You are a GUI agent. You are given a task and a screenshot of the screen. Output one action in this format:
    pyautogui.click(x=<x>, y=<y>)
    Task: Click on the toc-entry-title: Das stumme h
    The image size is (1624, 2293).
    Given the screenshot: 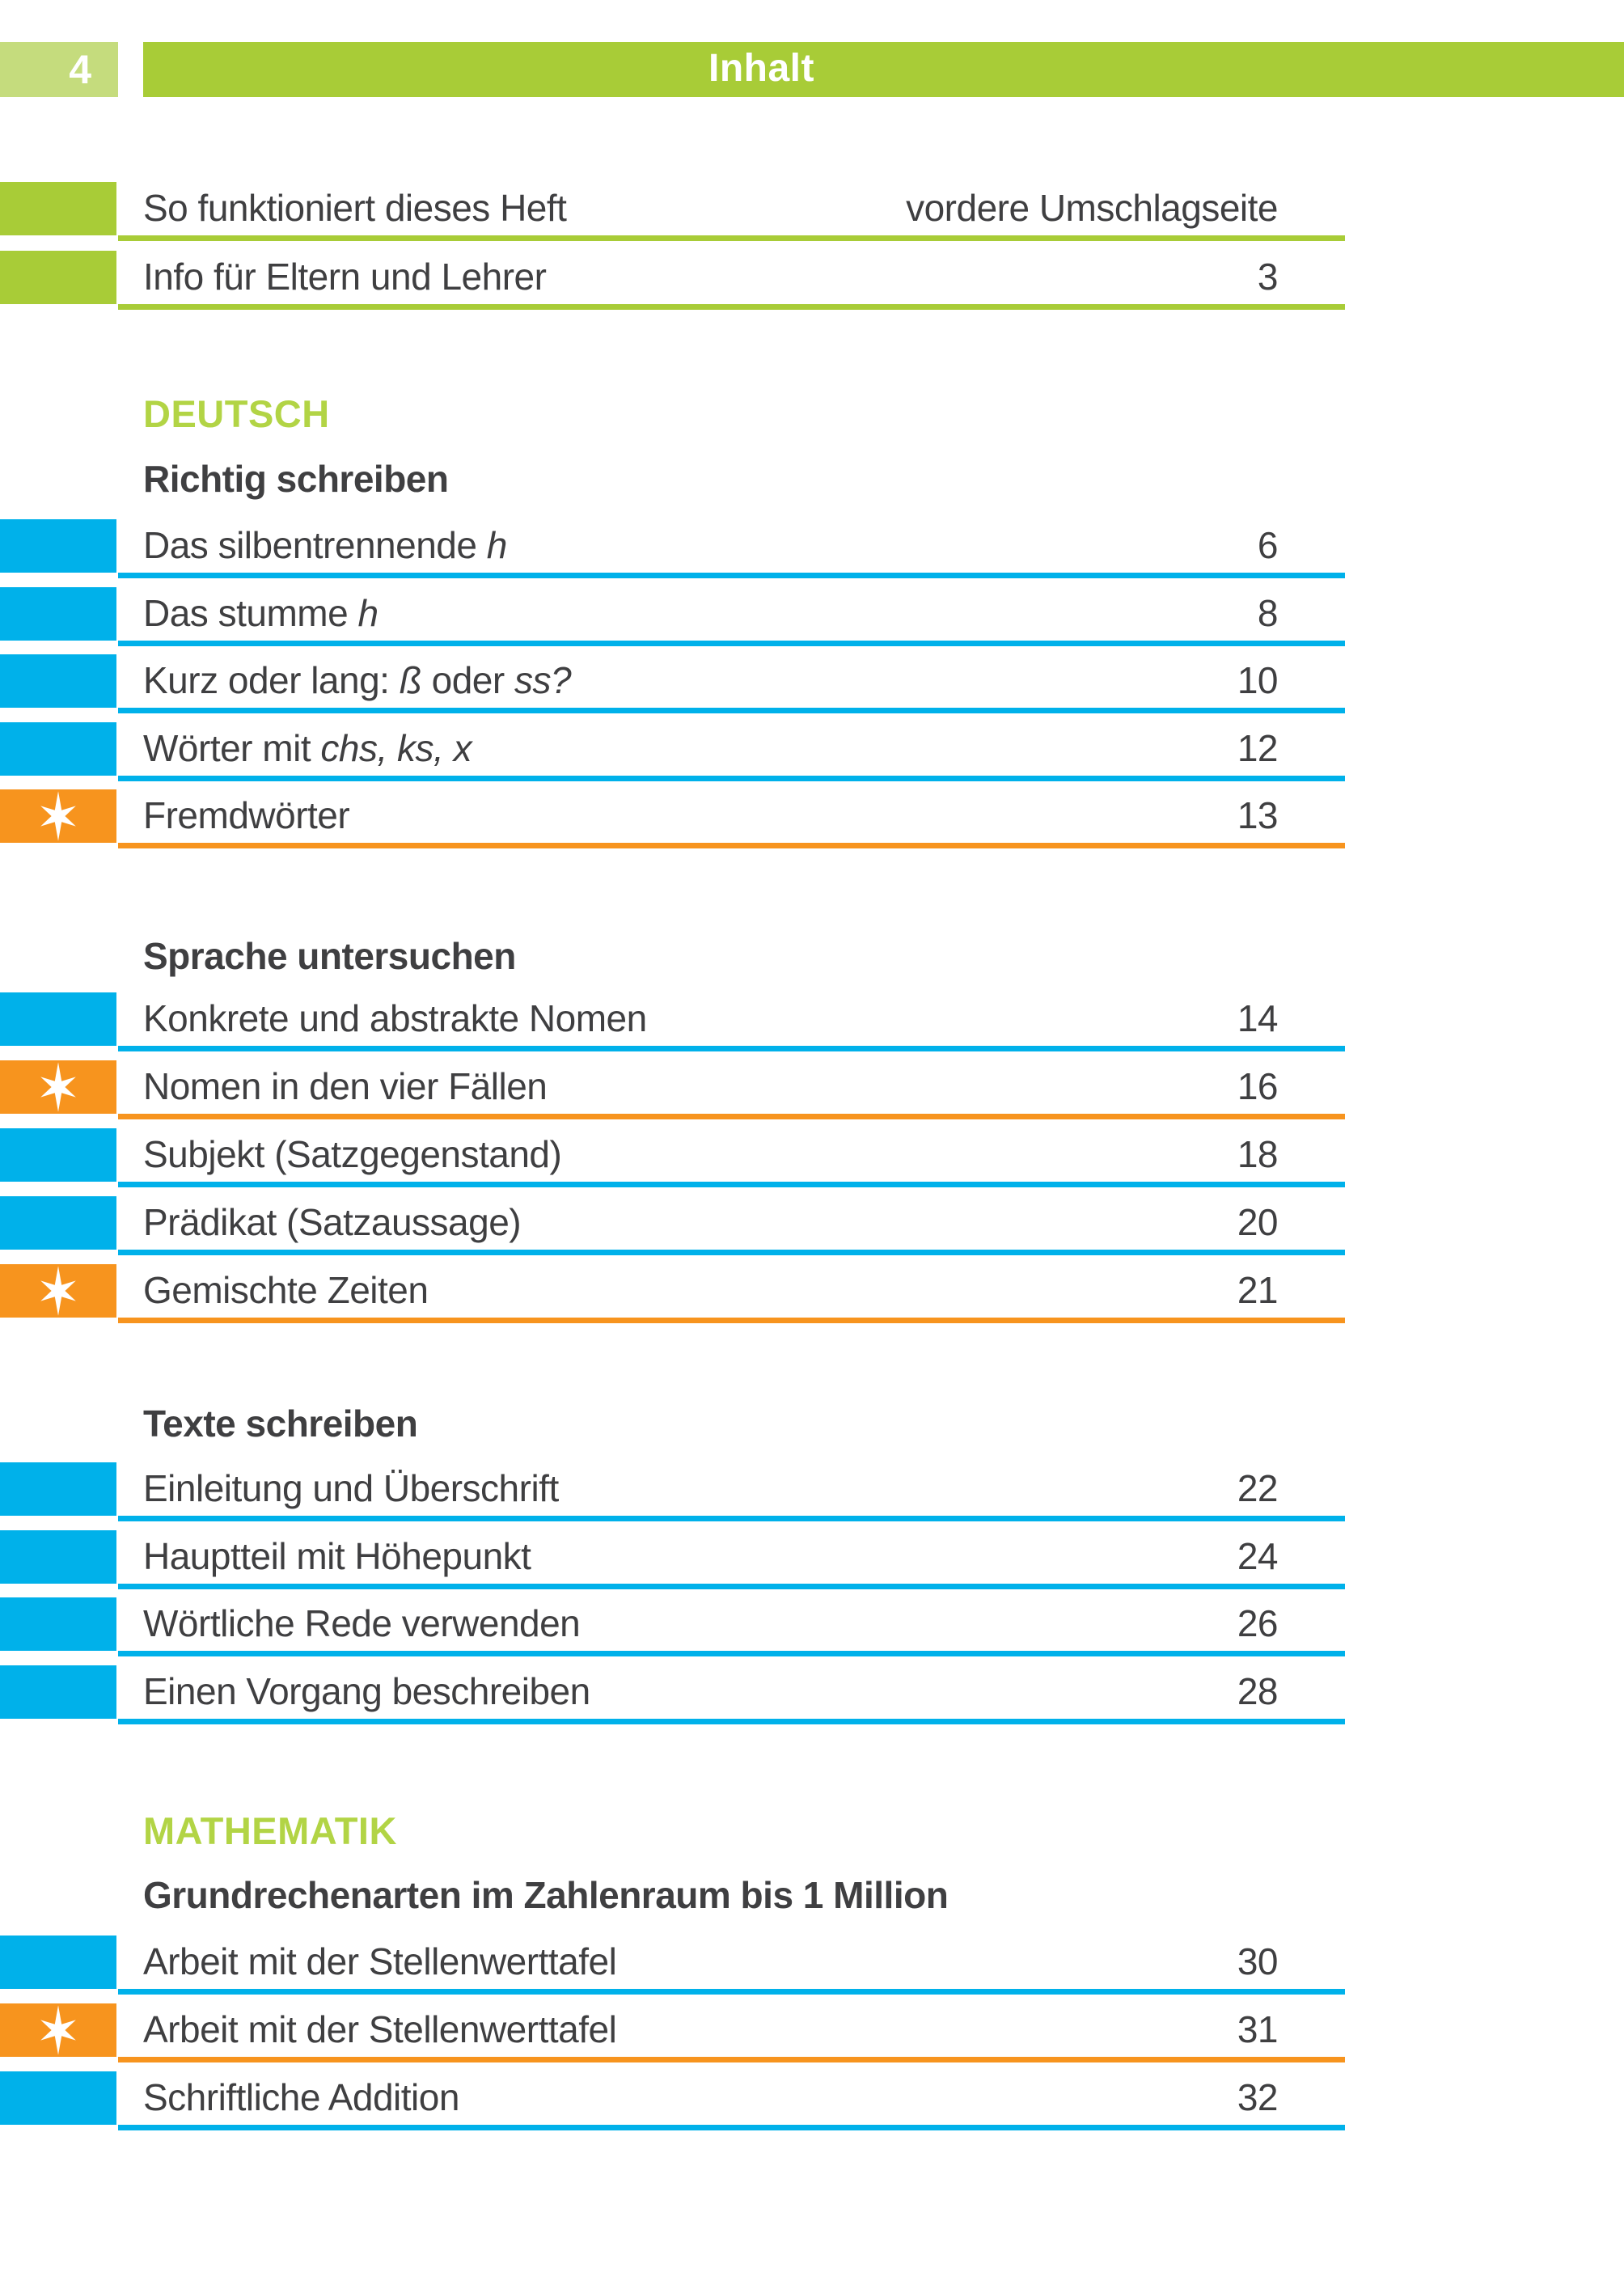 What is the action you would take?
    pyautogui.click(x=261, y=613)
    